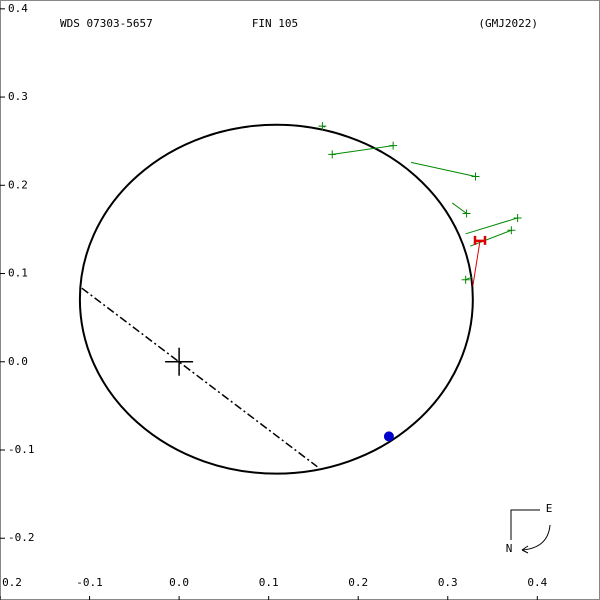 Image resolution: width=600 pixels, height=600 pixels. What do you see at coordinates (509, 548) in the screenshot?
I see `compass-north: N` at bounding box center [509, 548].